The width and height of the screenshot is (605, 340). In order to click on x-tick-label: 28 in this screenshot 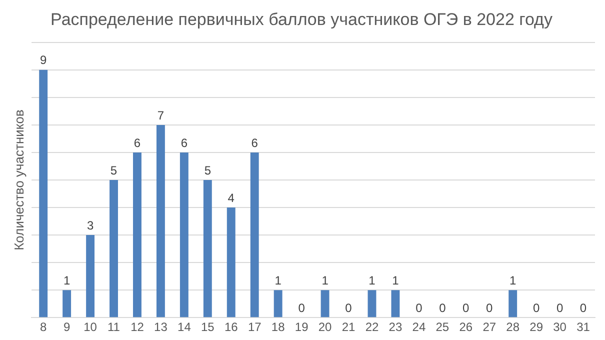, I will do `click(513, 327)`.